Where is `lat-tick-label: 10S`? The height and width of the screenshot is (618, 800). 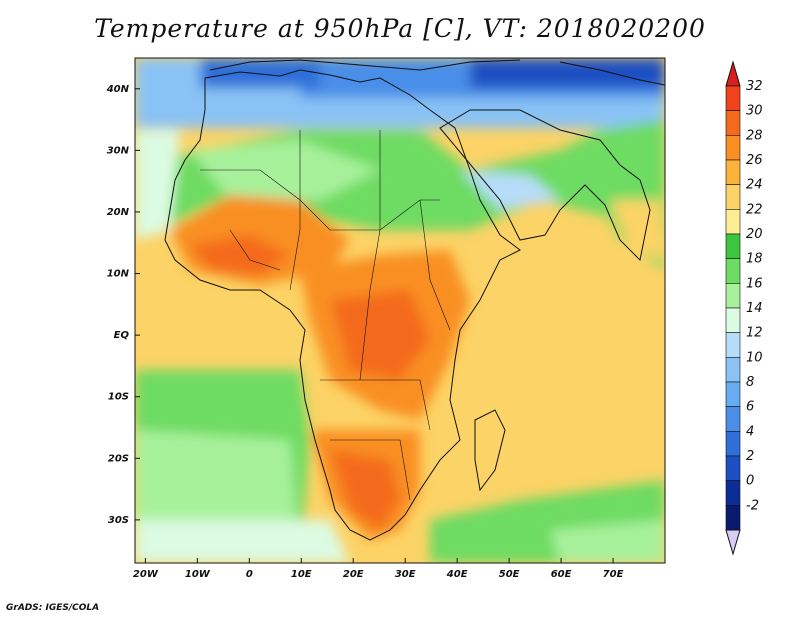
lat-tick-label: 10S is located at coordinates (118, 397).